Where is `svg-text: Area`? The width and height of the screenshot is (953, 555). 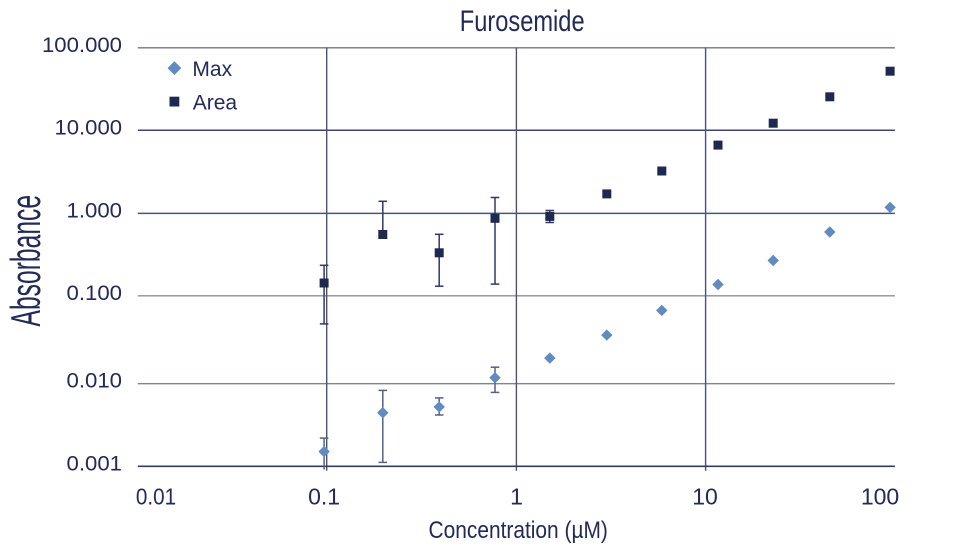 svg-text: Area is located at coordinates (215, 102).